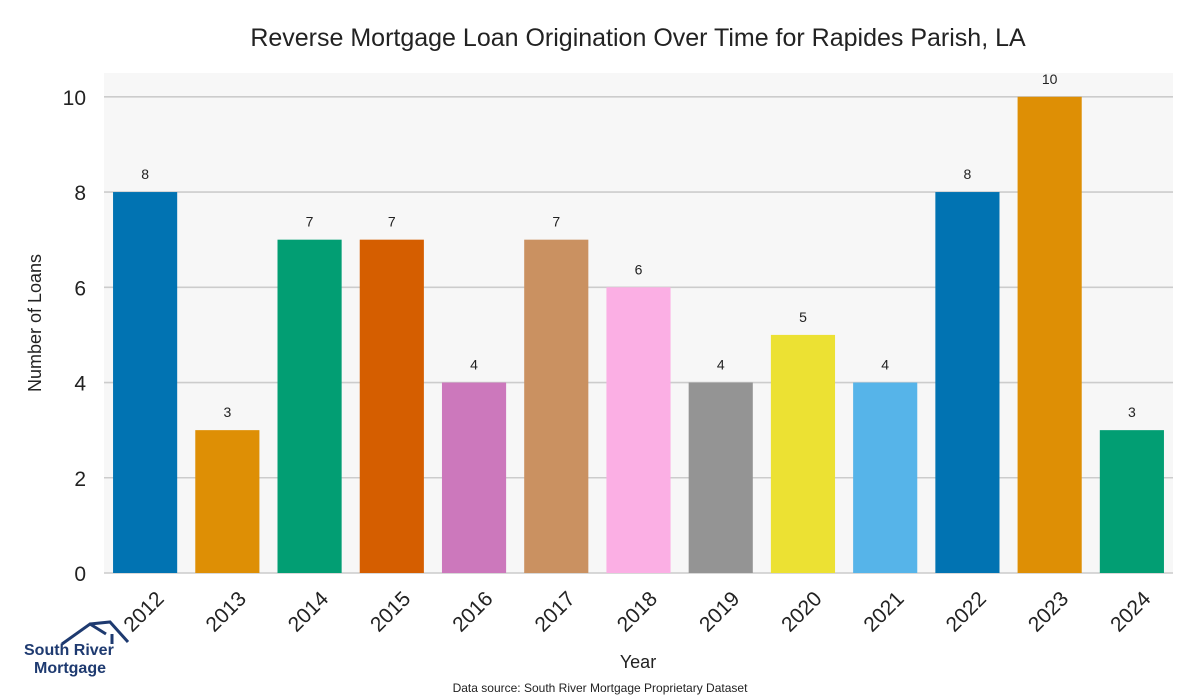 The height and width of the screenshot is (700, 1200). What do you see at coordinates (472, 611) in the screenshot?
I see `x-tick-label: 2016` at bounding box center [472, 611].